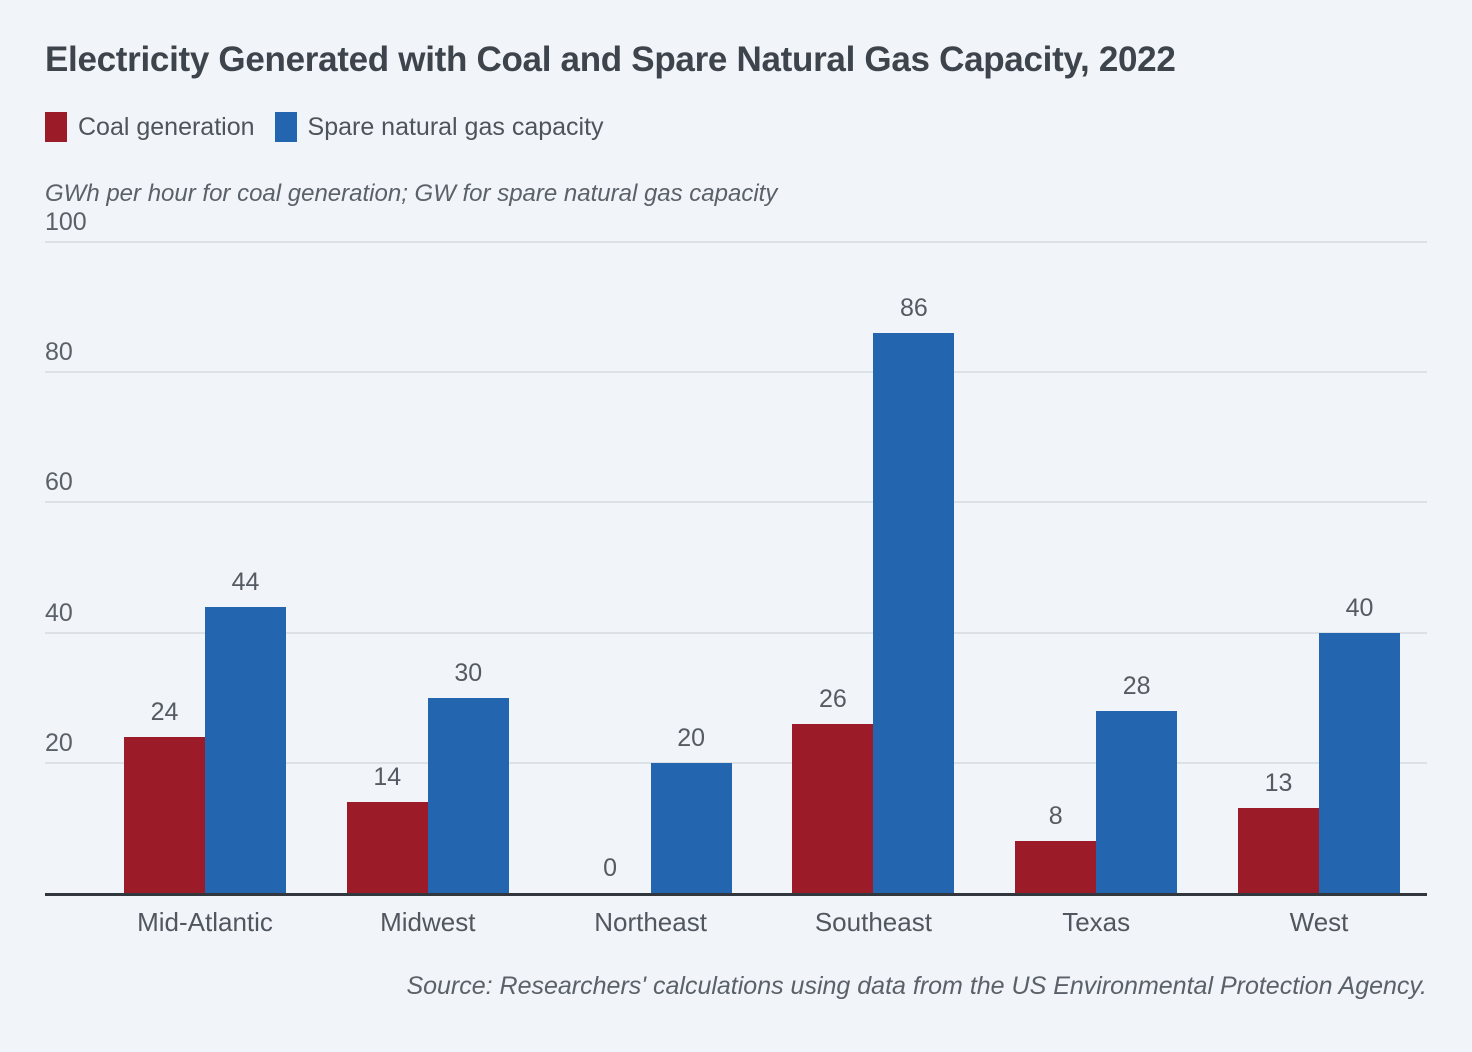  What do you see at coordinates (164, 712) in the screenshot?
I see `value-label: 24` at bounding box center [164, 712].